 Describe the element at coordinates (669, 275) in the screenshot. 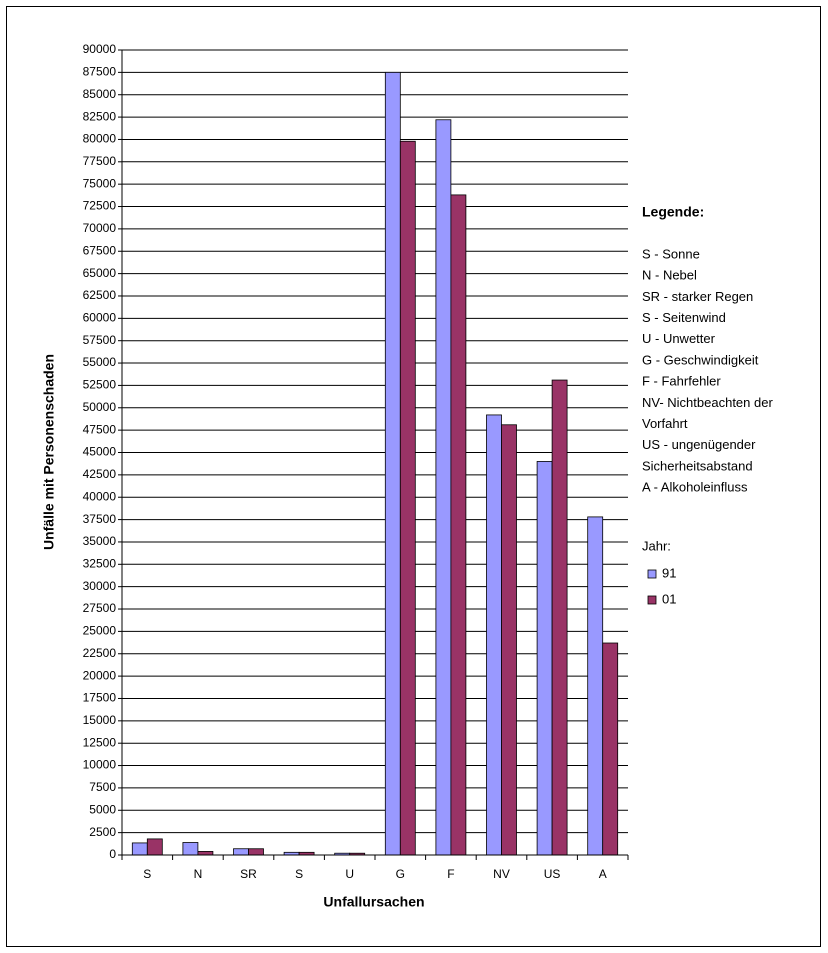

I see `legend-note: N - Nebel` at that location.